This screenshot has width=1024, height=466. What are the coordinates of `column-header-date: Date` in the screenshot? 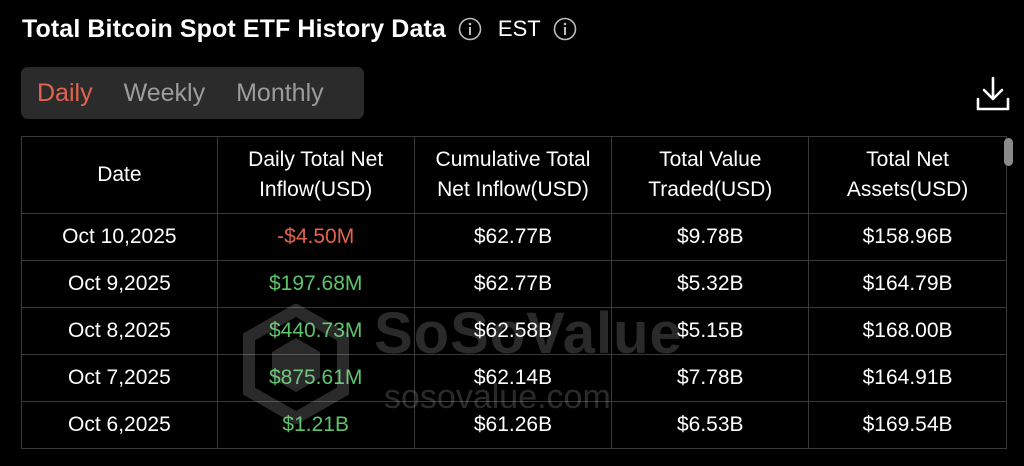 It's located at (119, 175).